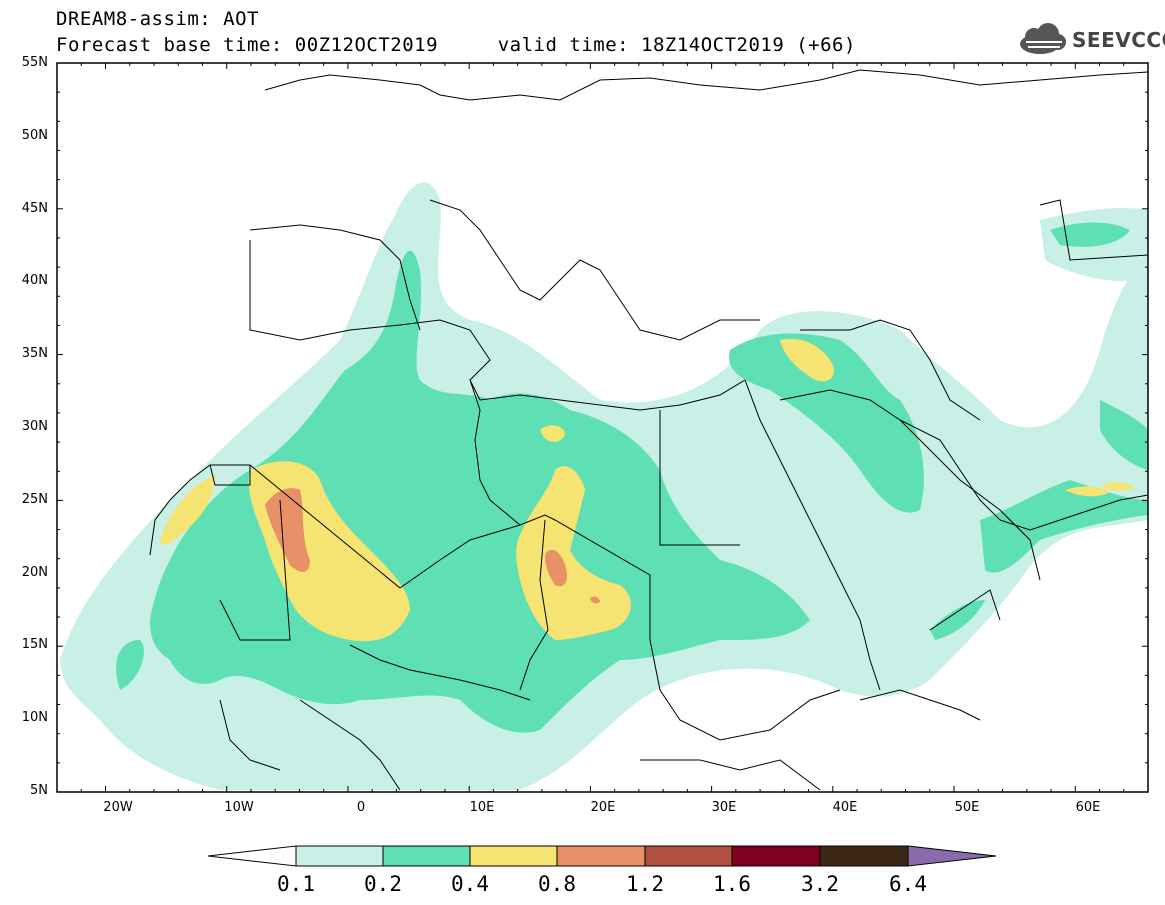  What do you see at coordinates (645, 884) in the screenshot?
I see `colorbar-label: 1.2` at bounding box center [645, 884].